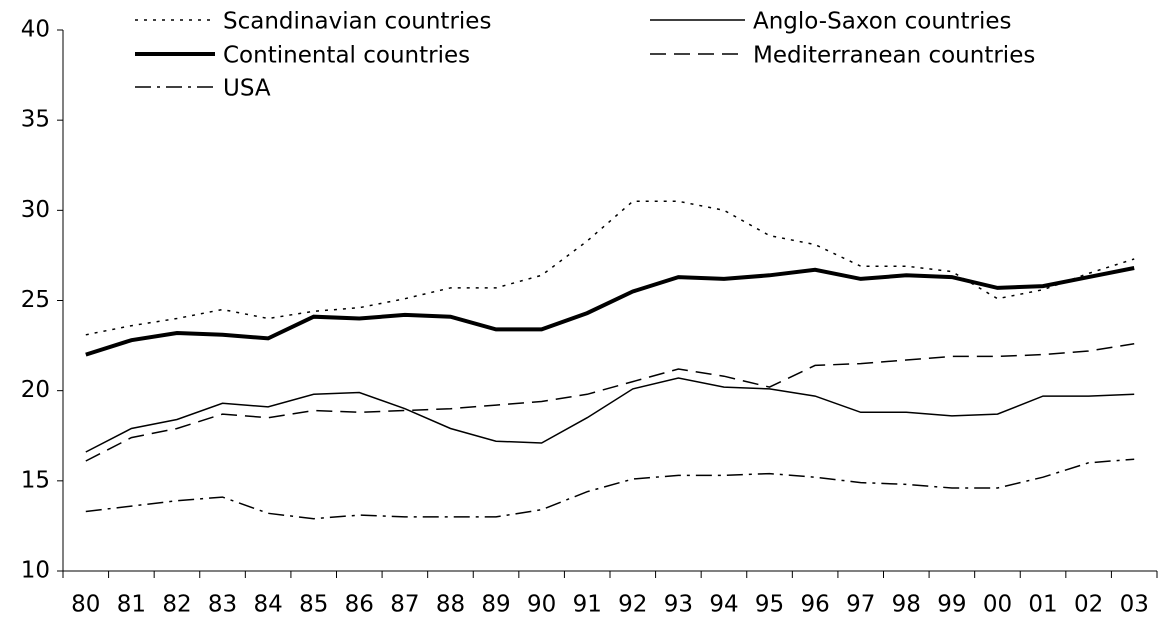  Describe the element at coordinates (769, 605) in the screenshot. I see `x-tick-label: 95` at that location.